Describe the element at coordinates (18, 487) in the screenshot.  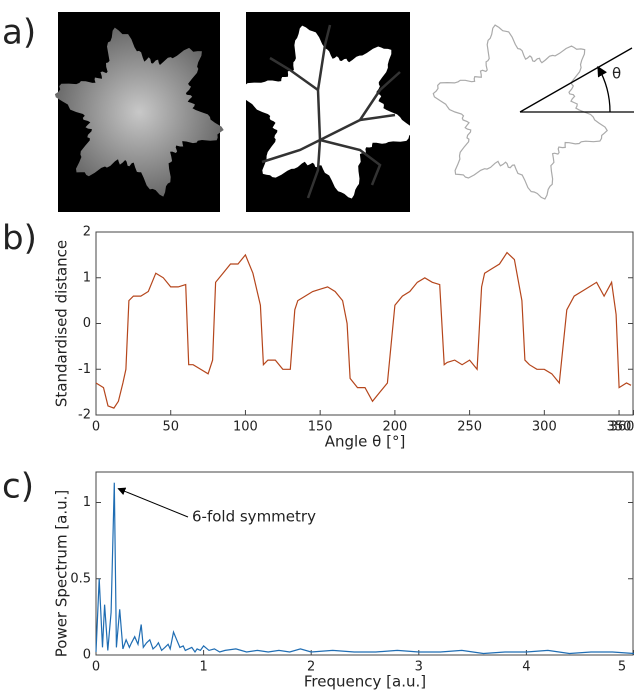
I see `panel-label: c)` at that location.